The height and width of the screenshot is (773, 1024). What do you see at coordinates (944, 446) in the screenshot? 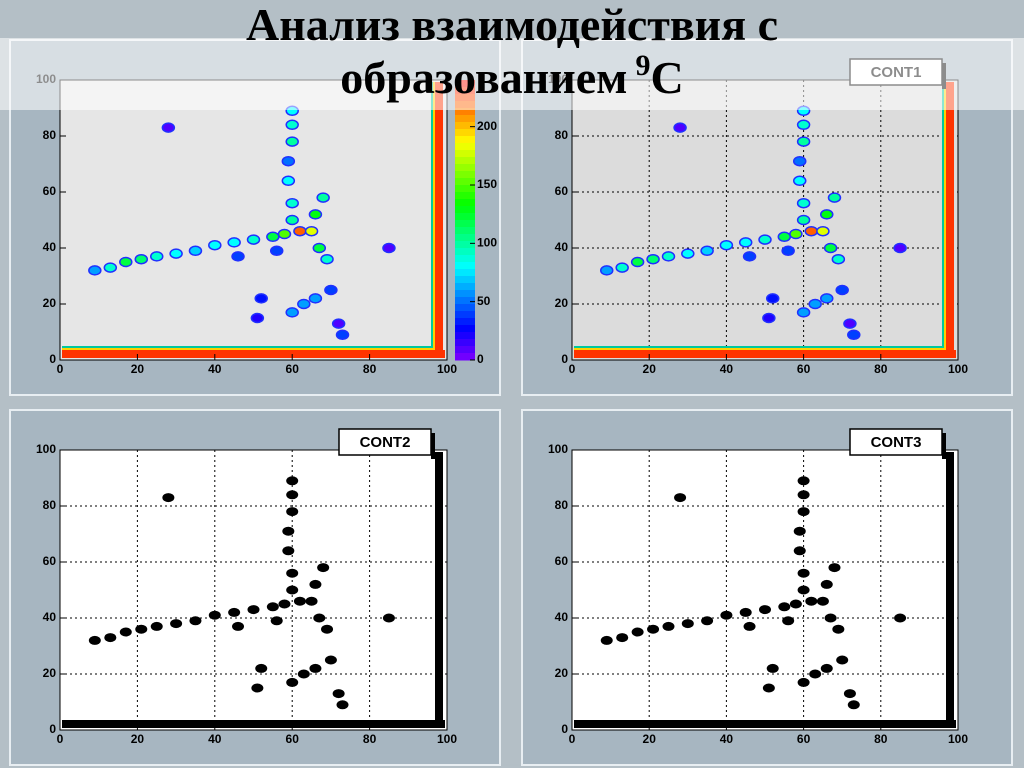
I see `label-shadow` at bounding box center [944, 446].